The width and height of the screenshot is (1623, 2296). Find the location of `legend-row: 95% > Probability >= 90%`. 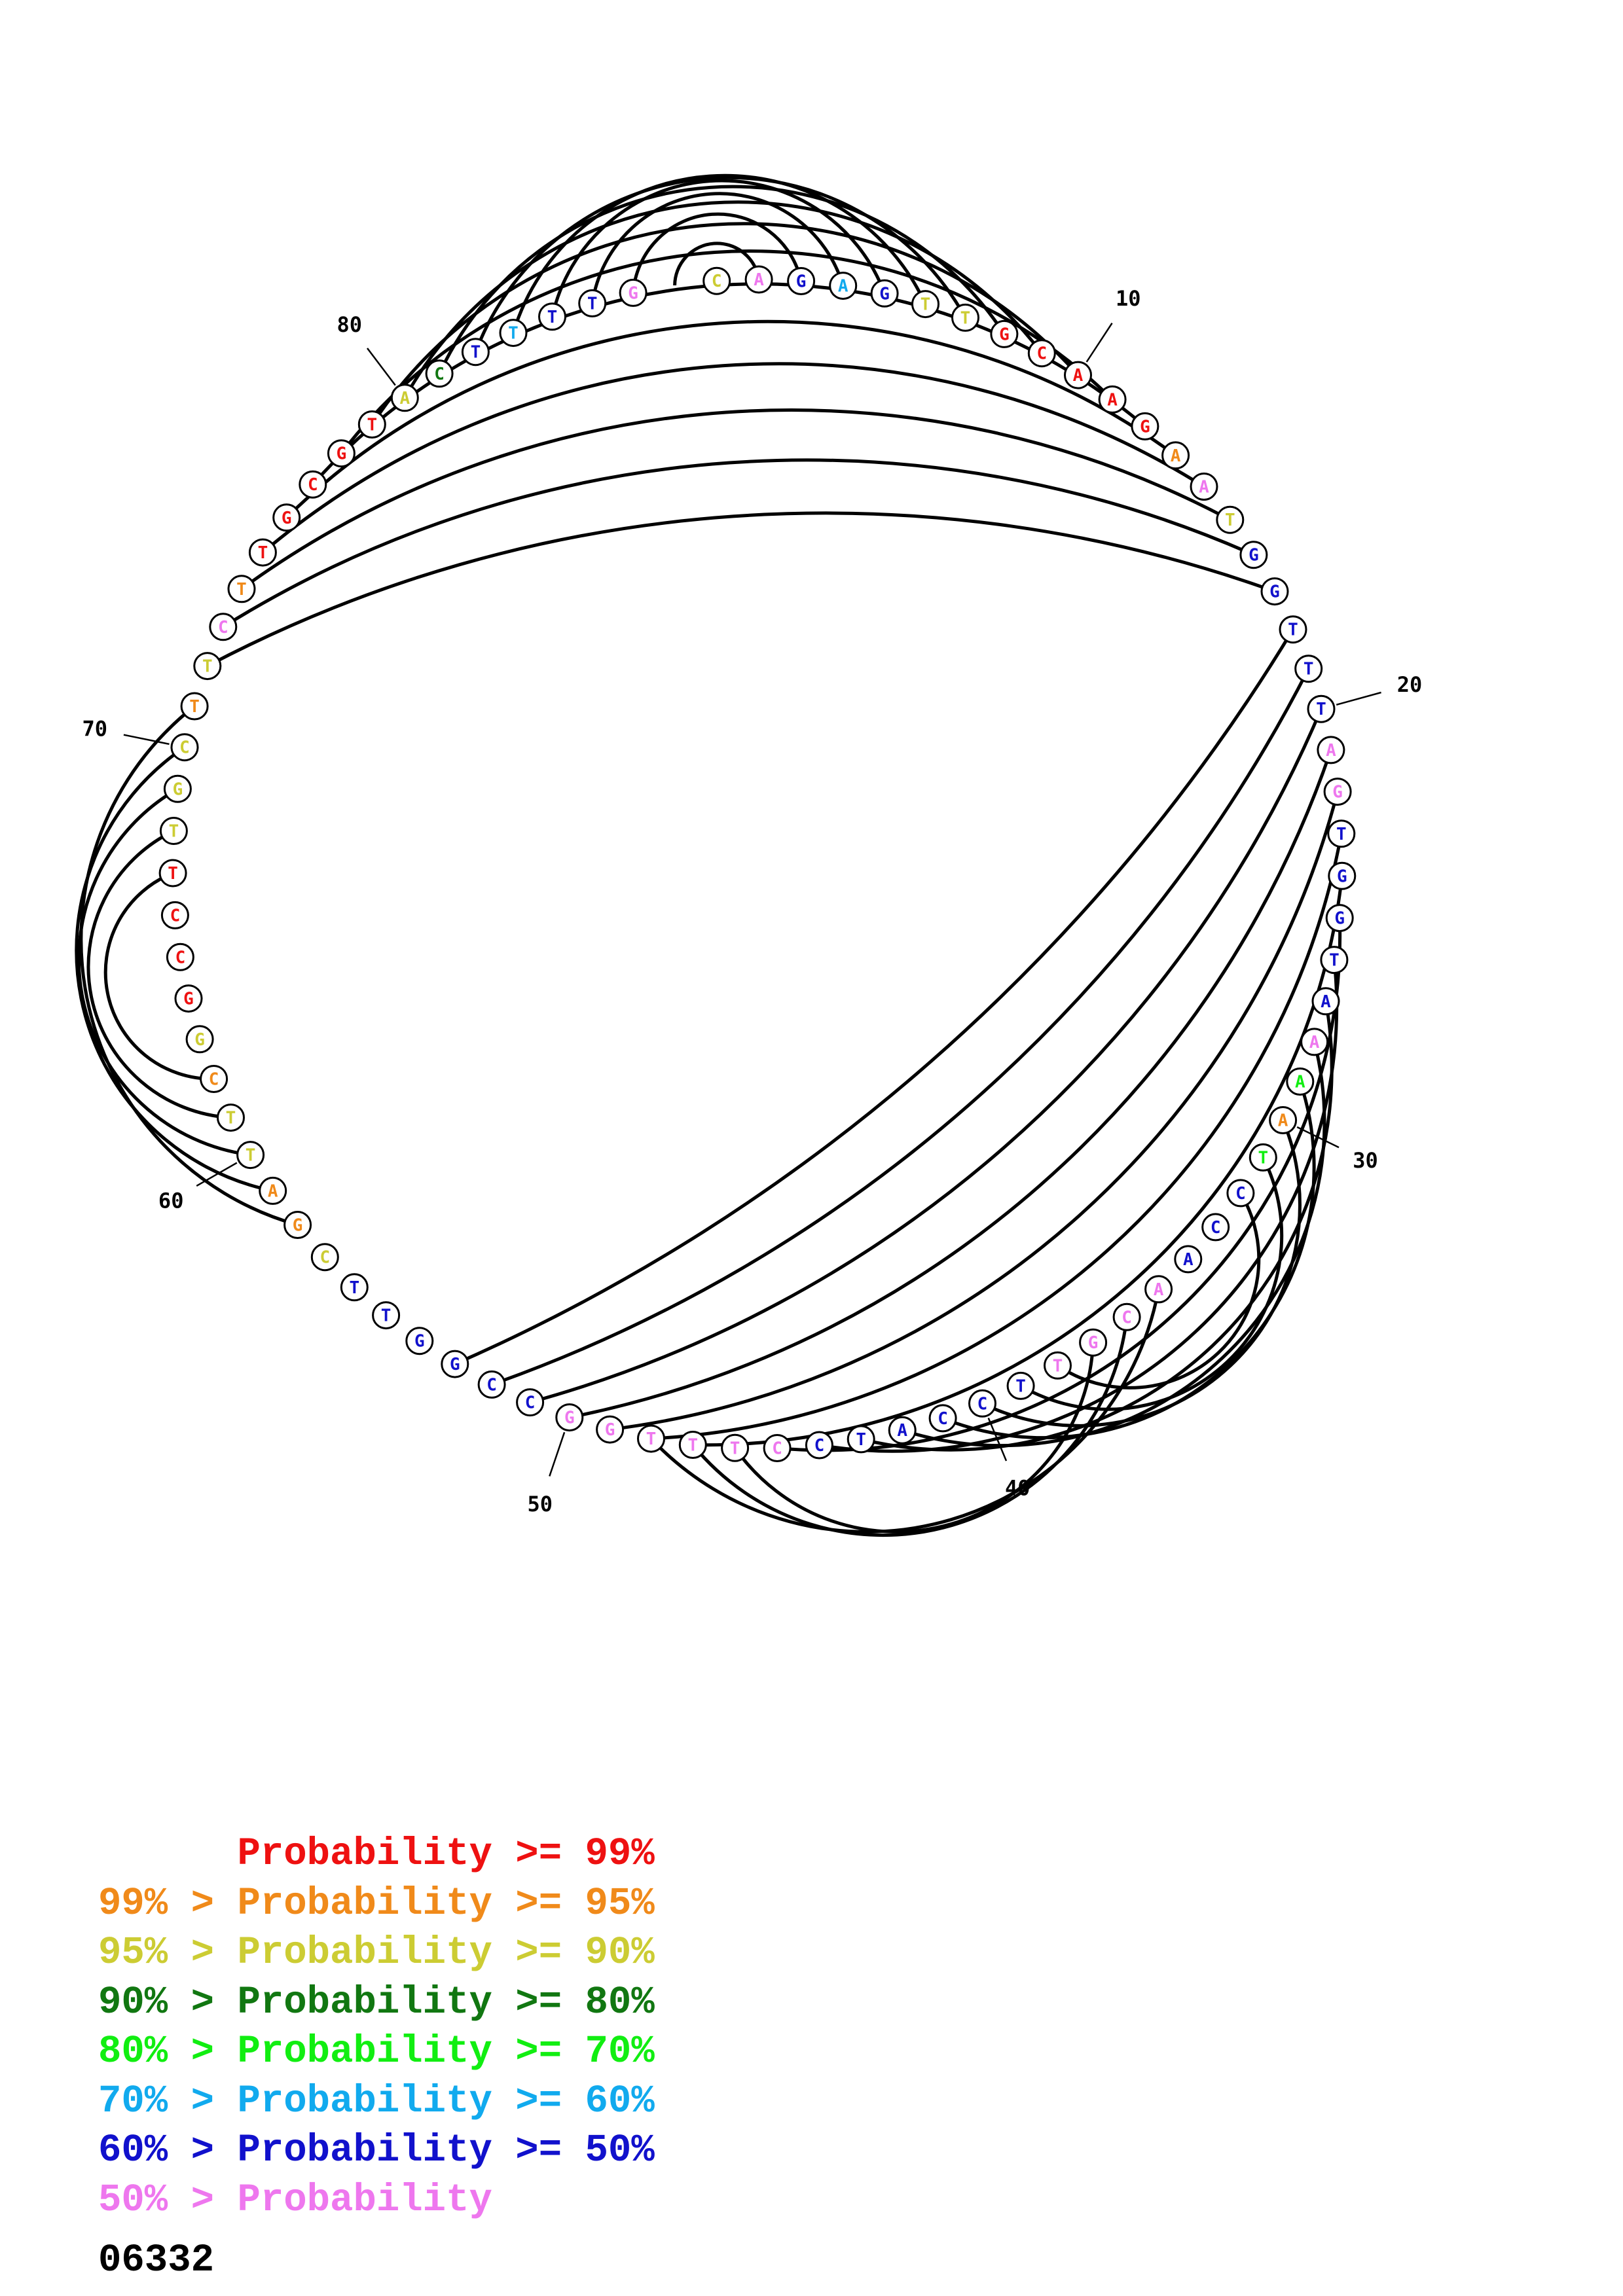

legend-row: 95% > Probability >= 90% is located at coordinates (376, 1953).